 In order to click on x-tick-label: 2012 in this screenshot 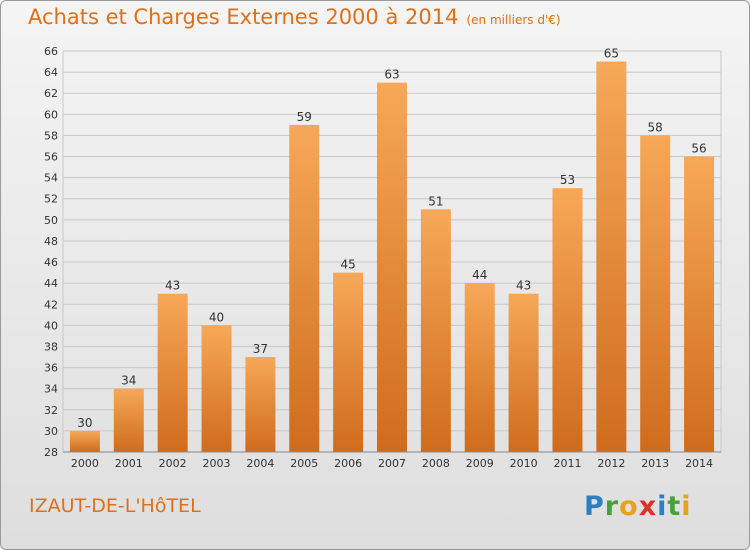, I will do `click(611, 463)`.